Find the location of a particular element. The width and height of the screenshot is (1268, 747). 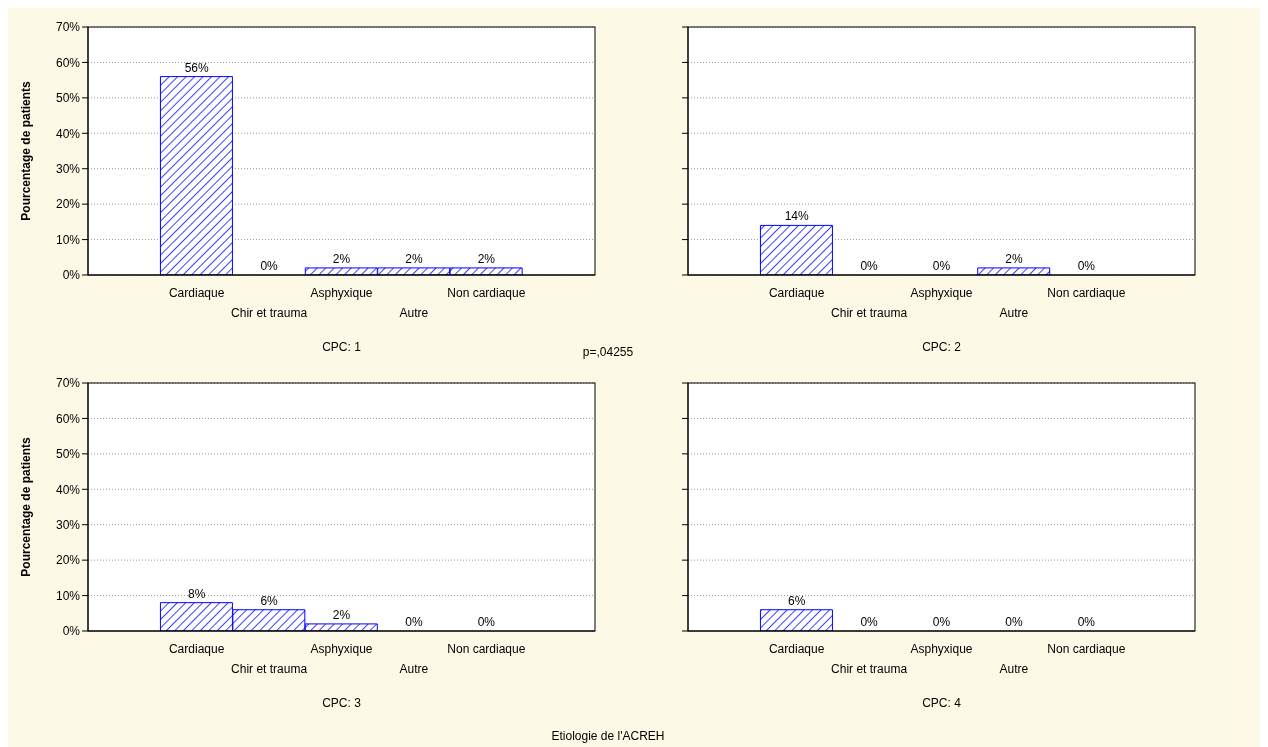

data-label: 8% is located at coordinates (196, 593).